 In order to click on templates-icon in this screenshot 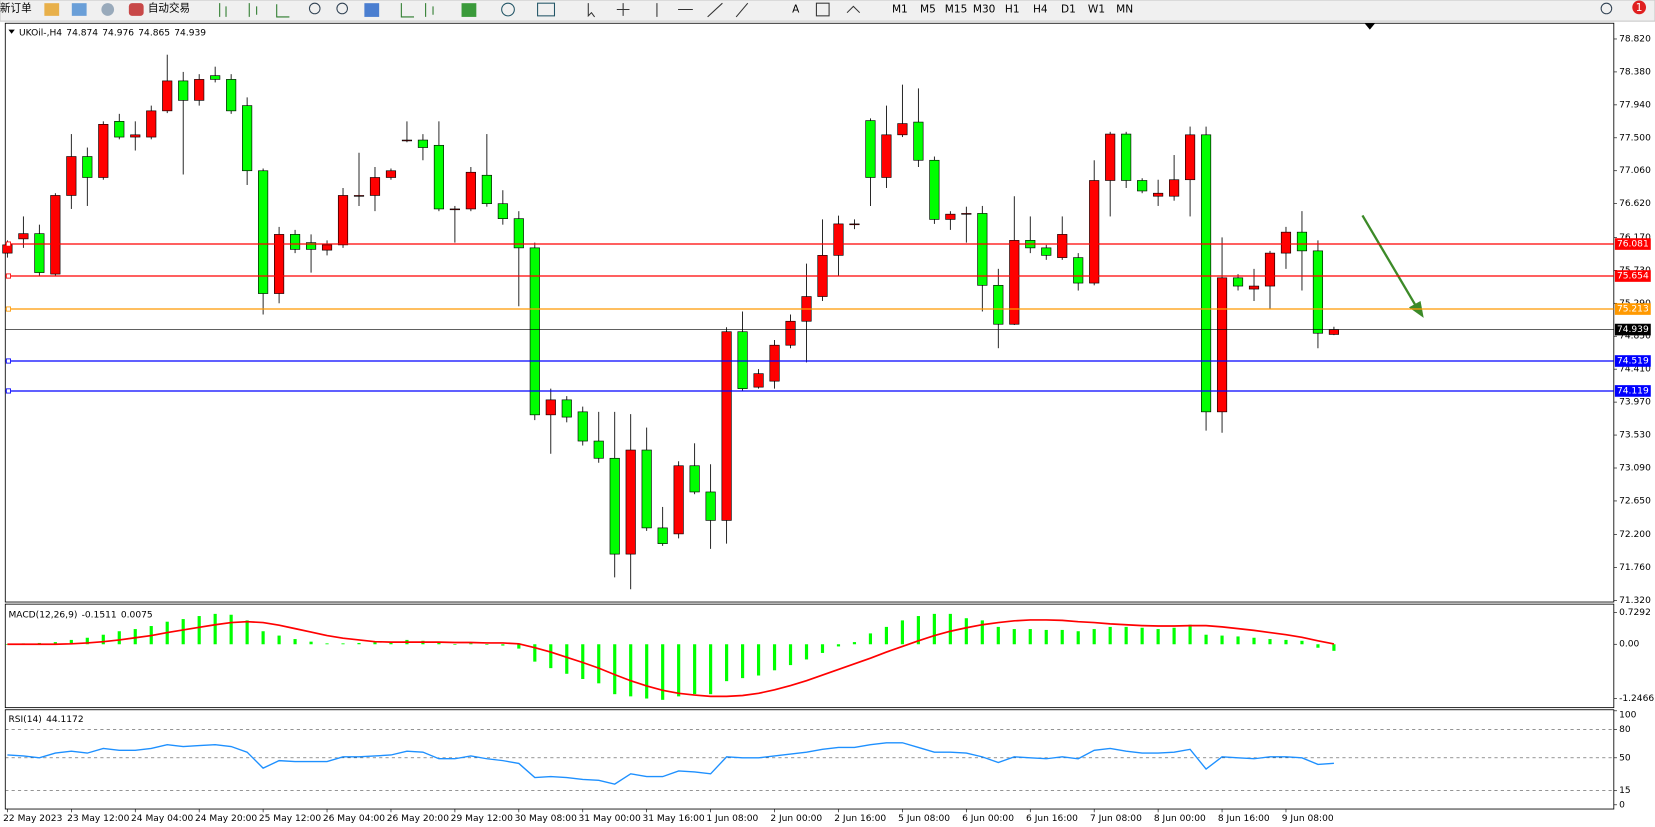, I will do `click(546, 9)`.